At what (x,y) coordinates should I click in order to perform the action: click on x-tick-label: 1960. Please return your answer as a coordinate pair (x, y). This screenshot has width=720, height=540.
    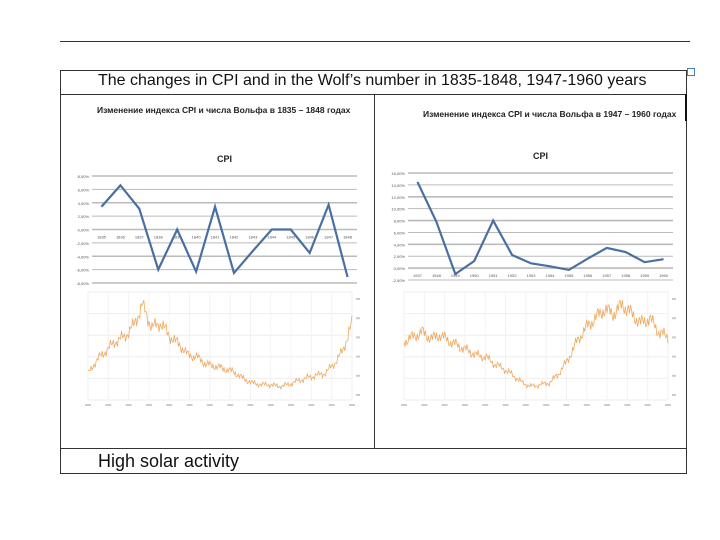
    Looking at the image, I should click on (664, 275).